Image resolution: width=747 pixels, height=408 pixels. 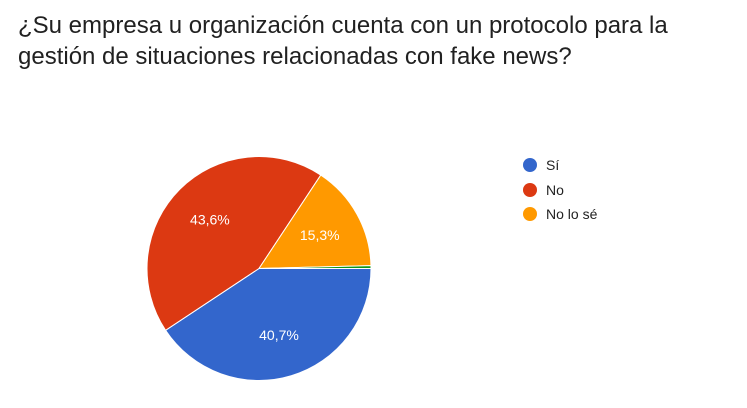 I want to click on legend-label-no-lo-se: No lo sé, so click(x=572, y=214).